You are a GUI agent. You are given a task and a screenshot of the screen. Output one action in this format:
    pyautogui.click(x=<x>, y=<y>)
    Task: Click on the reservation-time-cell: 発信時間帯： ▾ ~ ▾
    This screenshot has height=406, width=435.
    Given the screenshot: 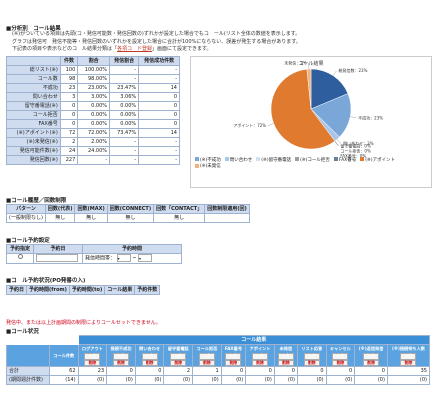 What is the action you would take?
    pyautogui.click(x=132, y=258)
    